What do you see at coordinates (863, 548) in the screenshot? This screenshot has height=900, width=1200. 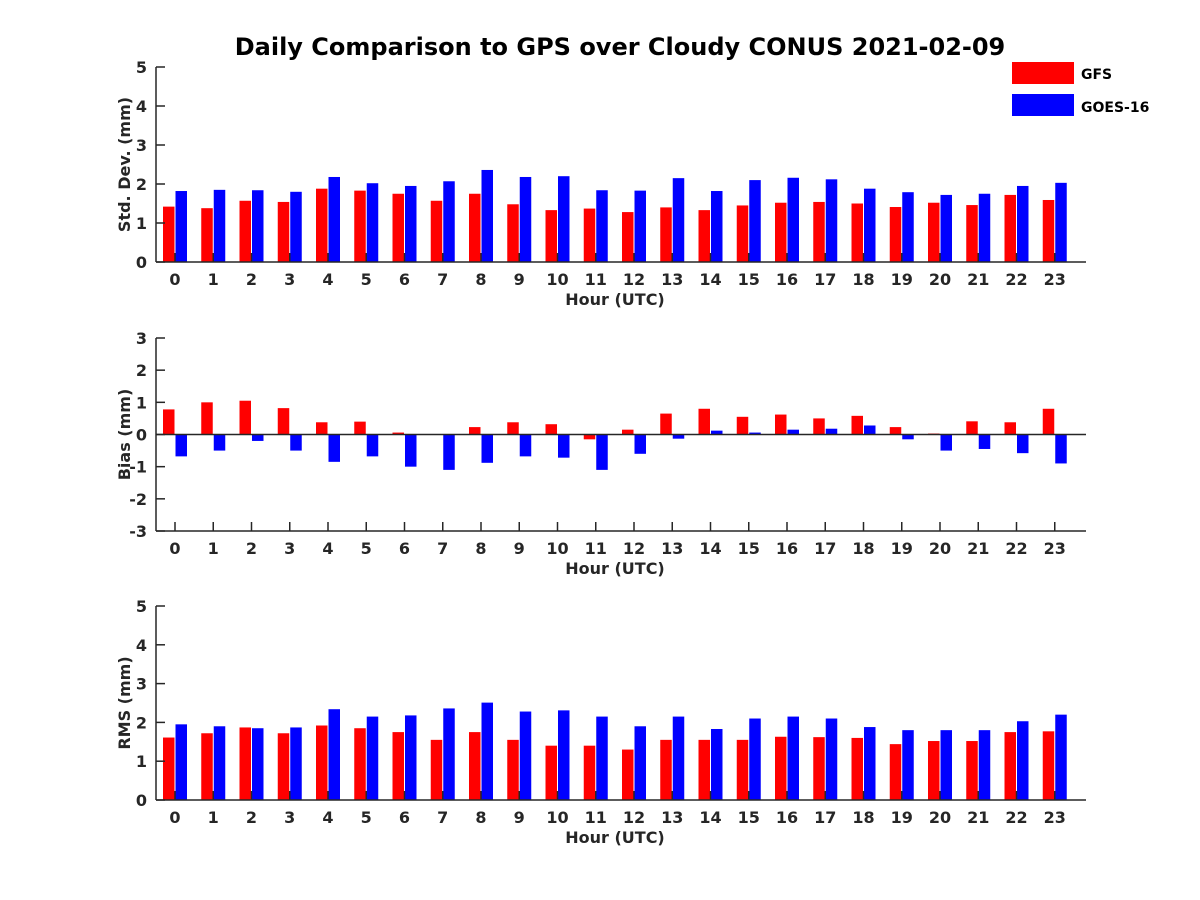 I see `x-tick-label: 18` at bounding box center [863, 548].